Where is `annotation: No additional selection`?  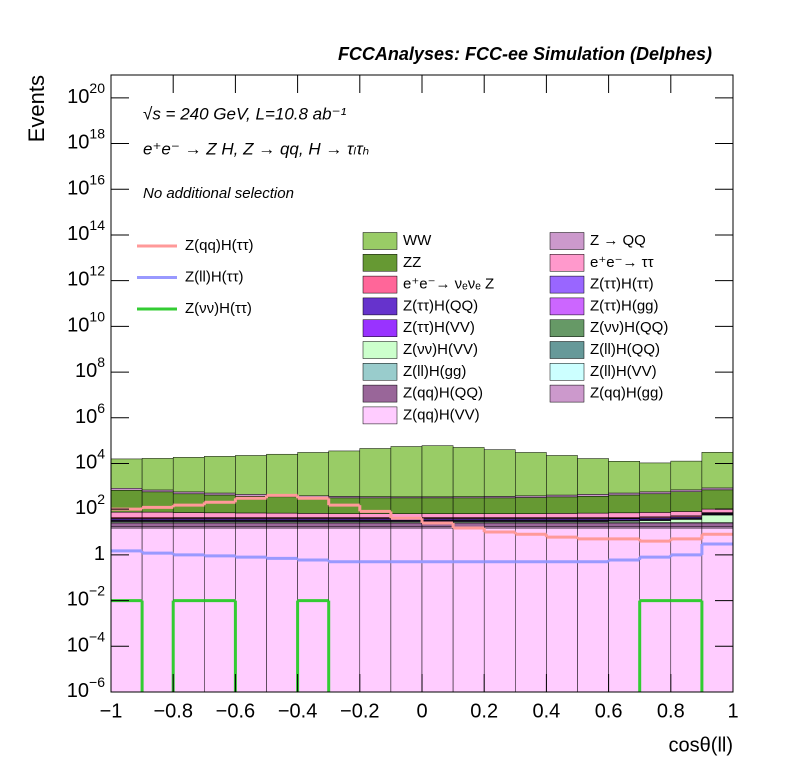 annotation: No additional selection is located at coordinates (218, 193).